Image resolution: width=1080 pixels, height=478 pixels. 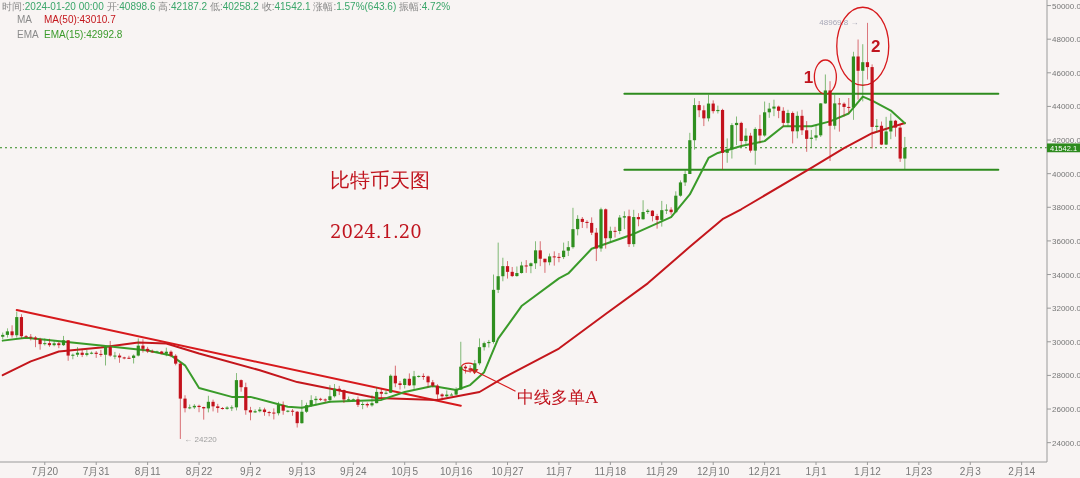 What do you see at coordinates (876, 47) in the screenshot?
I see `annotation: 2` at bounding box center [876, 47].